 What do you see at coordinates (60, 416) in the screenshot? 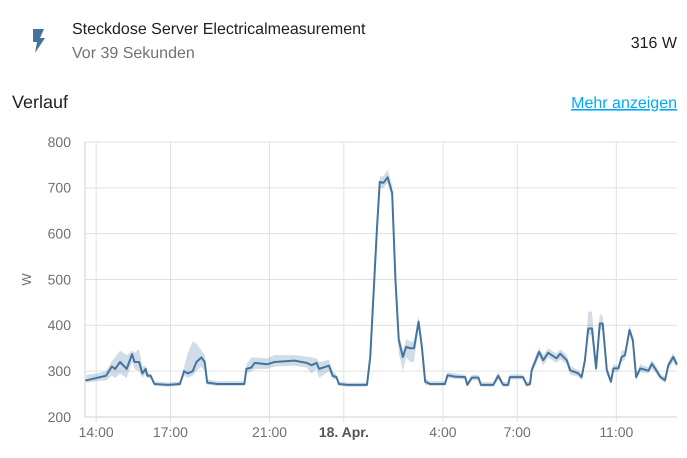
I see `y-tick-label: 200` at bounding box center [60, 416].